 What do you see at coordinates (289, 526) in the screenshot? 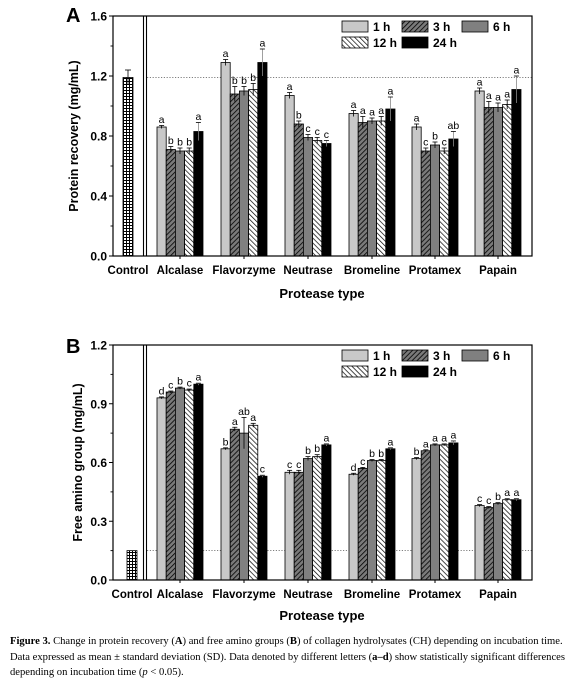
I see `panel-b-bar-neutrase-1h` at bounding box center [289, 526].